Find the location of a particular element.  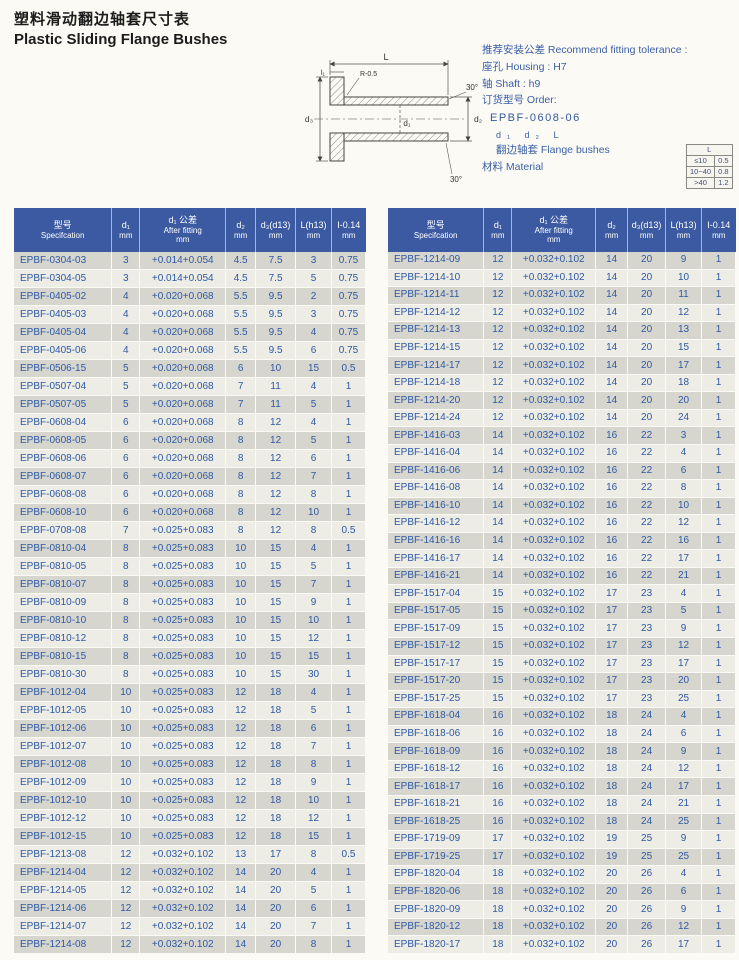

table-row: EPBF-1517-09 15 +0.032+0.102 17 23 9 1 is located at coordinates (562, 629).